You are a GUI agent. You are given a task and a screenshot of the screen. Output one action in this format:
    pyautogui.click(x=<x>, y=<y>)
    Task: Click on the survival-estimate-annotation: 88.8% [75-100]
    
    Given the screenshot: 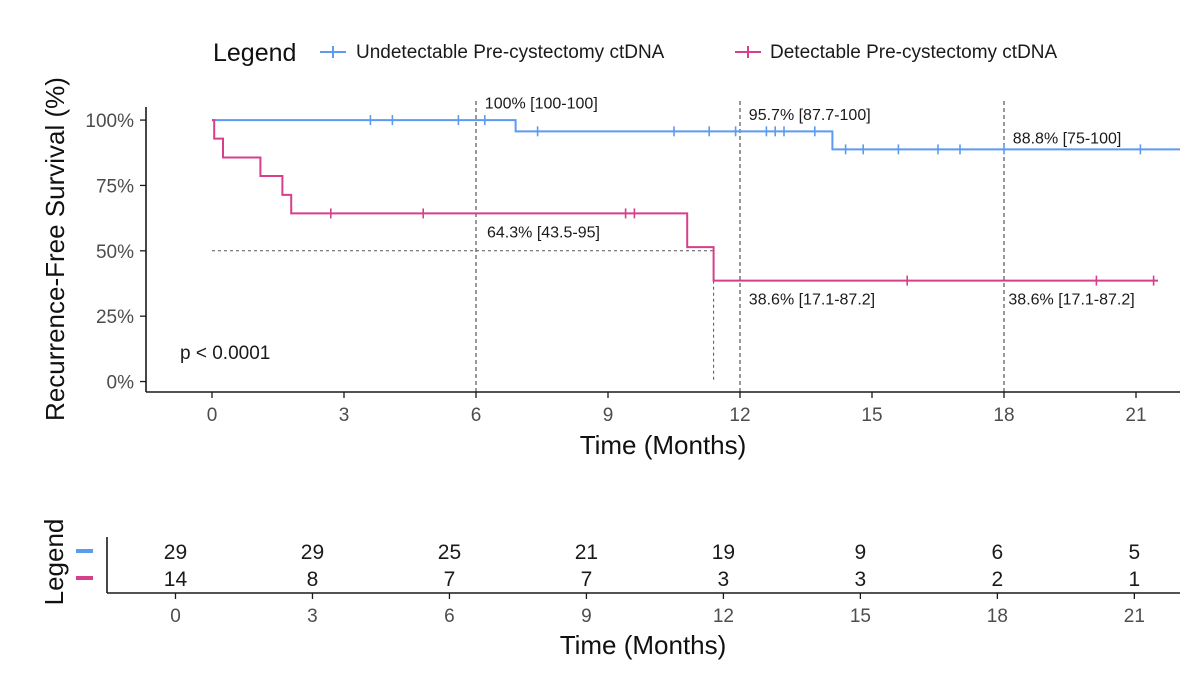 What is the action you would take?
    pyautogui.click(x=1067, y=139)
    